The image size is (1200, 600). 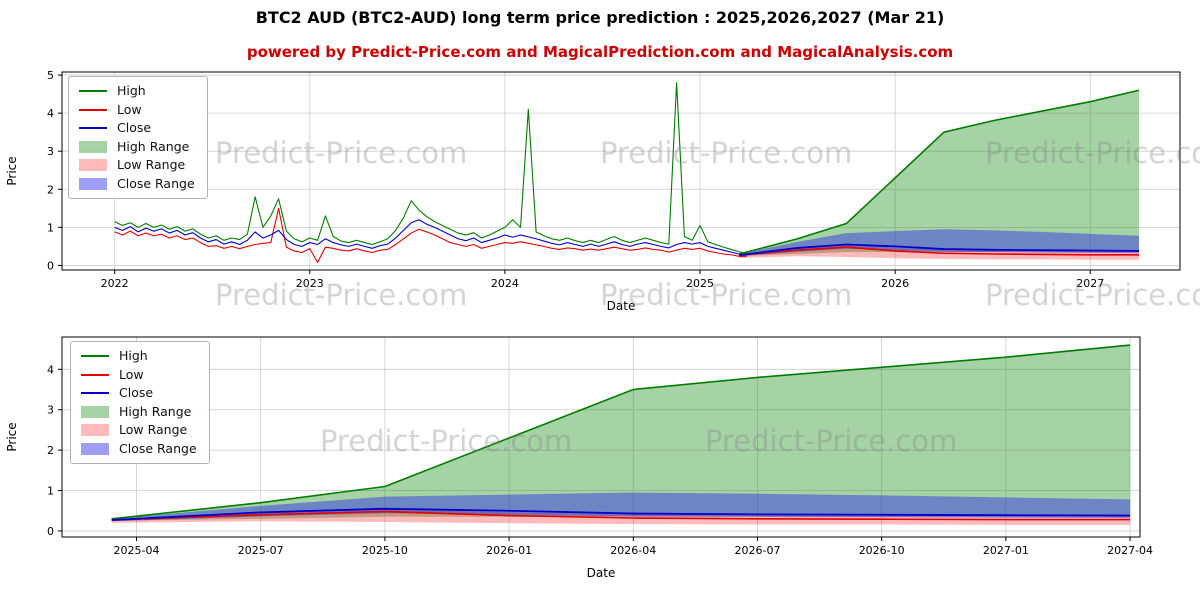 What do you see at coordinates (50, 75) in the screenshot?
I see `svg-text: 5` at bounding box center [50, 75].